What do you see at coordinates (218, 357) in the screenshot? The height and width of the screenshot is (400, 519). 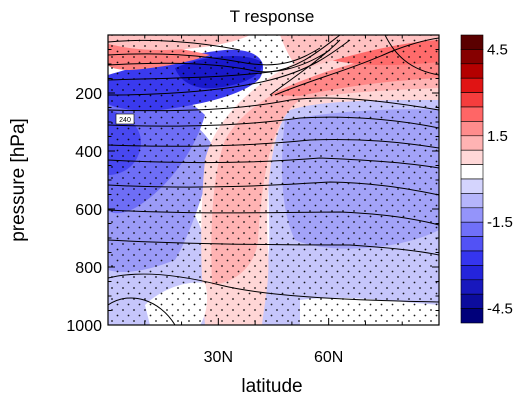 I see `x-tick-label: 30N` at bounding box center [218, 357].